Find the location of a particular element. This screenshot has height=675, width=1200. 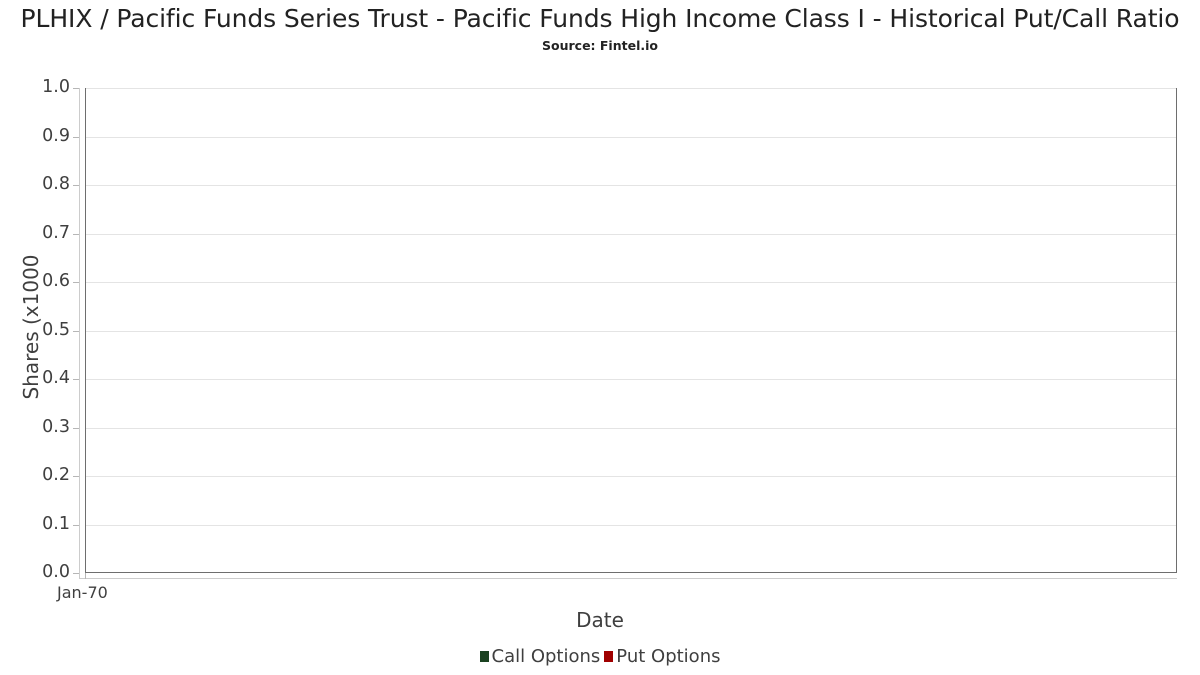

legend-item: Call Options is located at coordinates (540, 656).